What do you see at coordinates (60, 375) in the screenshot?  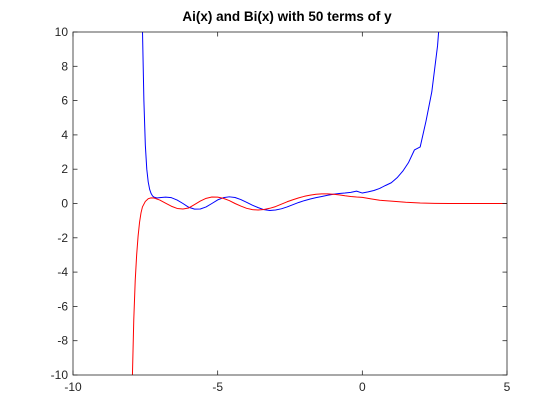 I see `y-tick-label: -10` at bounding box center [60, 375].